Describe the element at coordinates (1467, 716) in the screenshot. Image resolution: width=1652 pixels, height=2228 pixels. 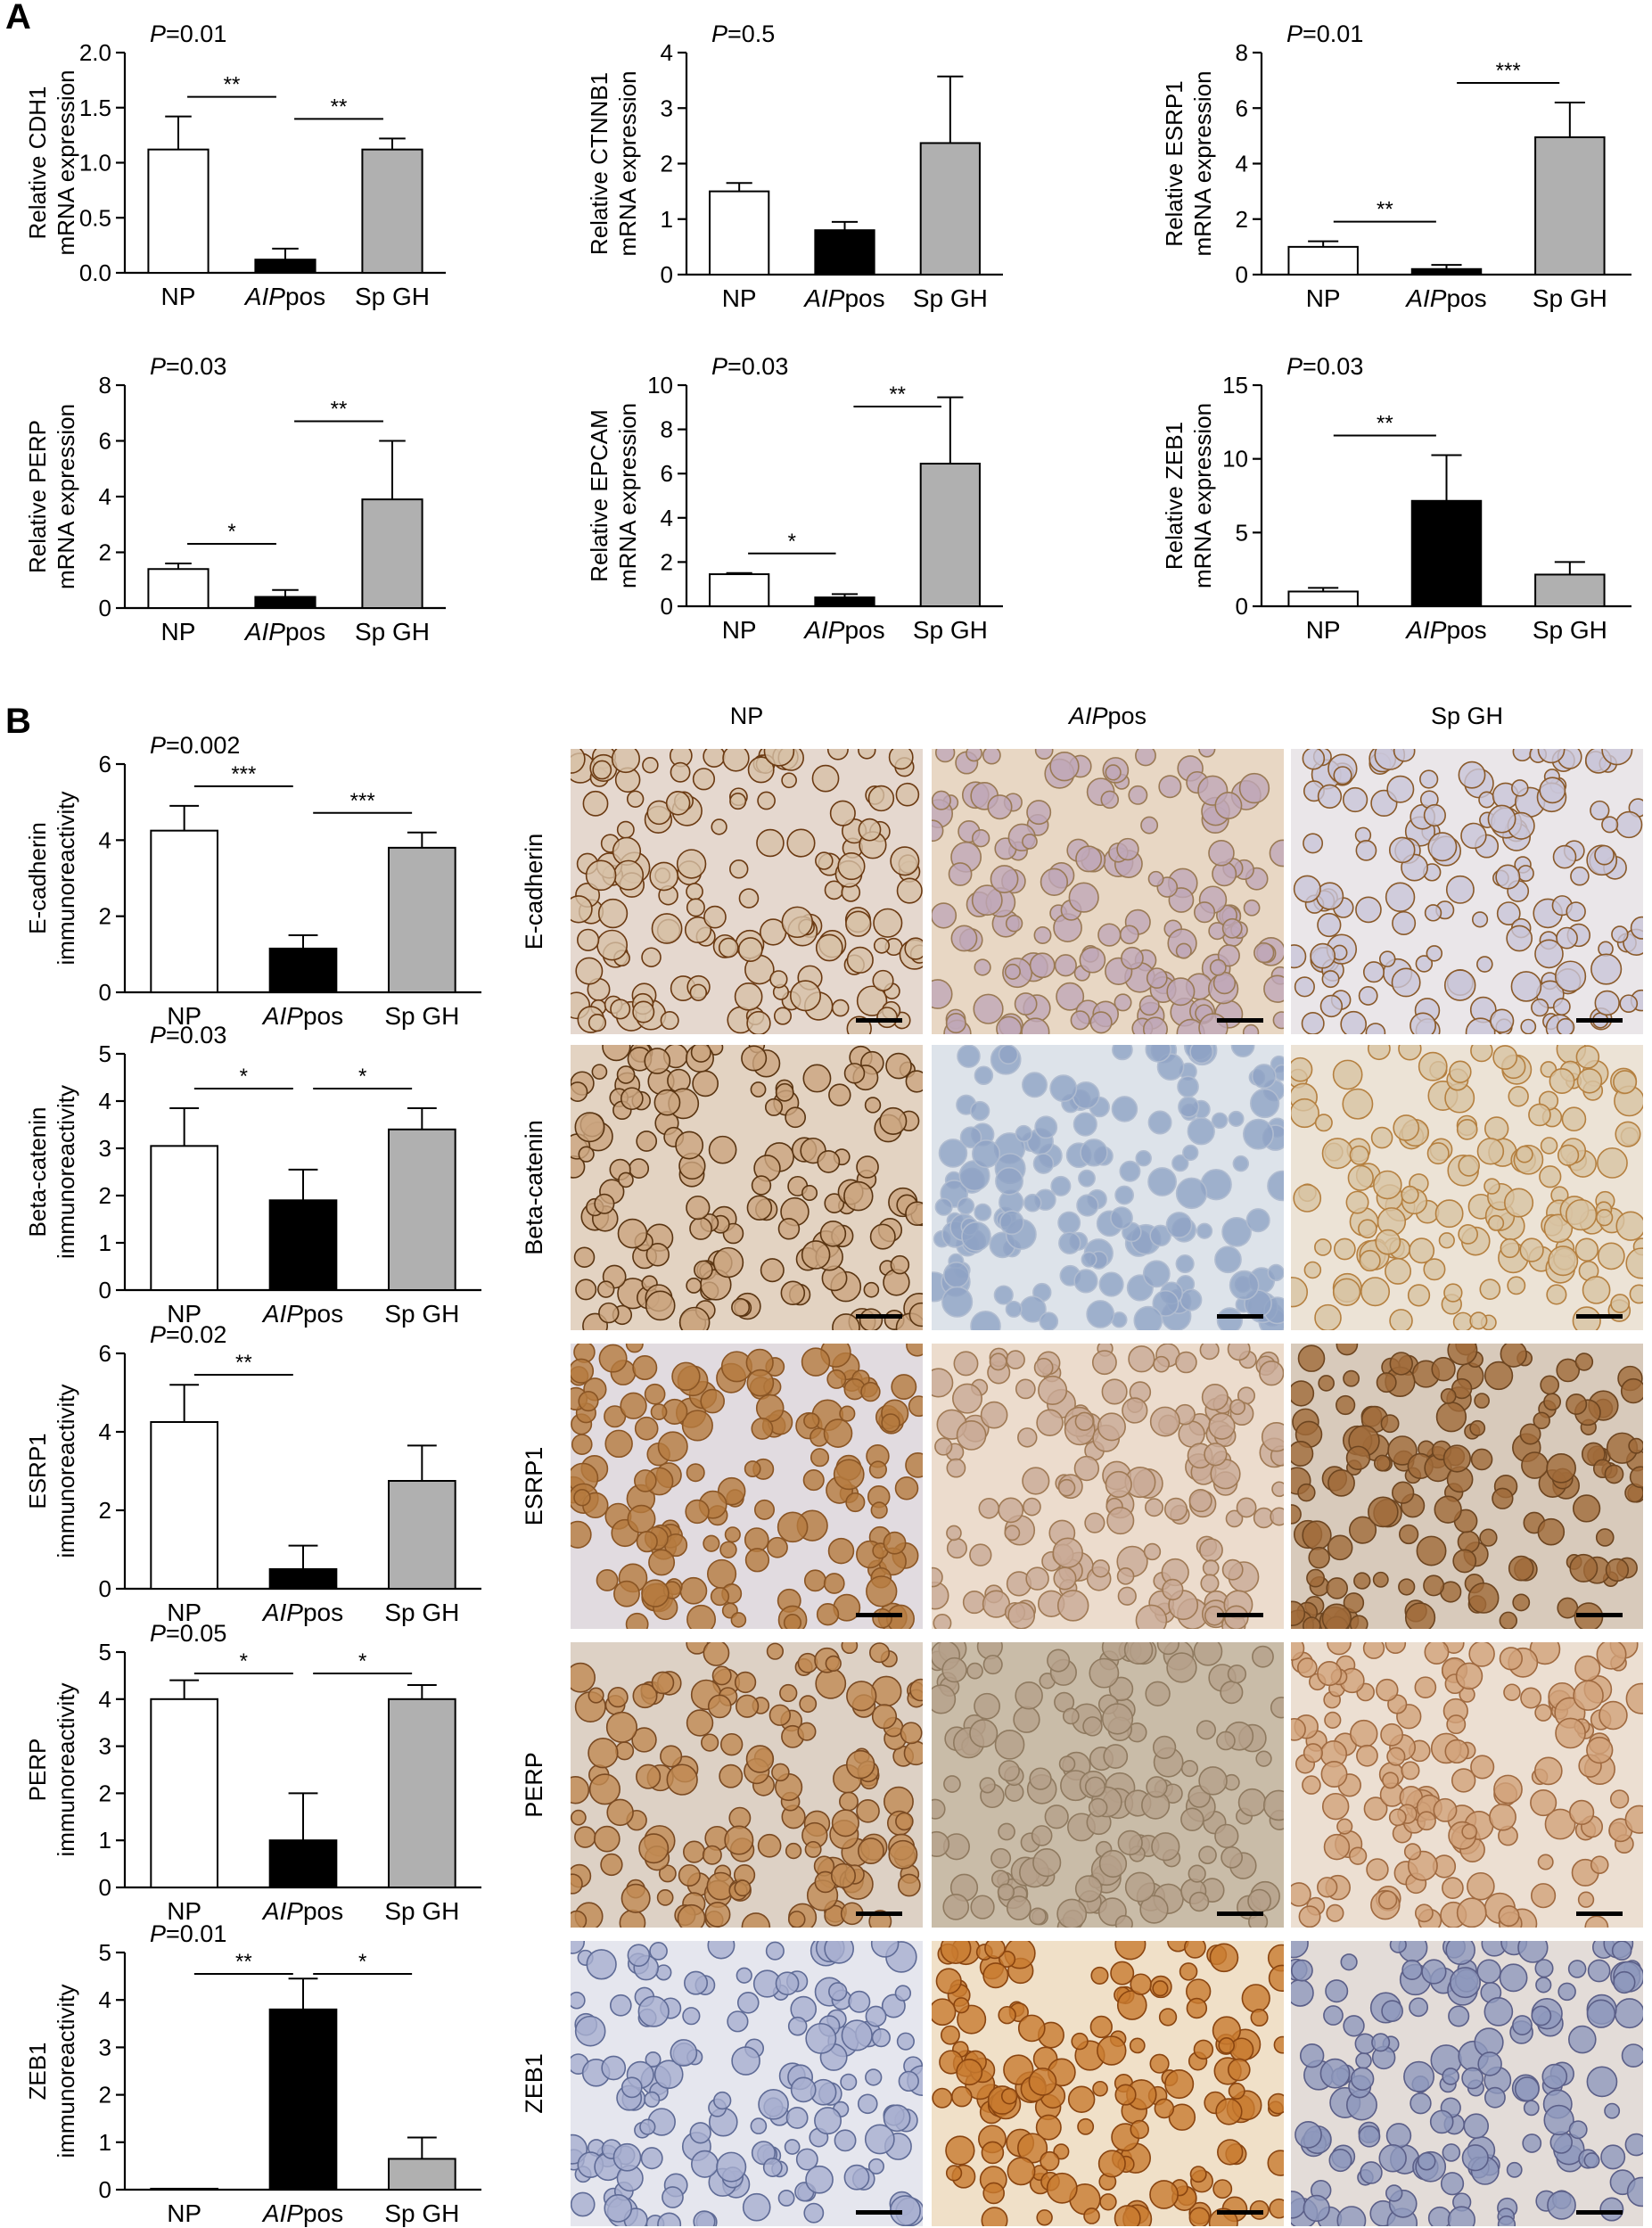
I see `micrograph-column-header: Sp GH` at that location.